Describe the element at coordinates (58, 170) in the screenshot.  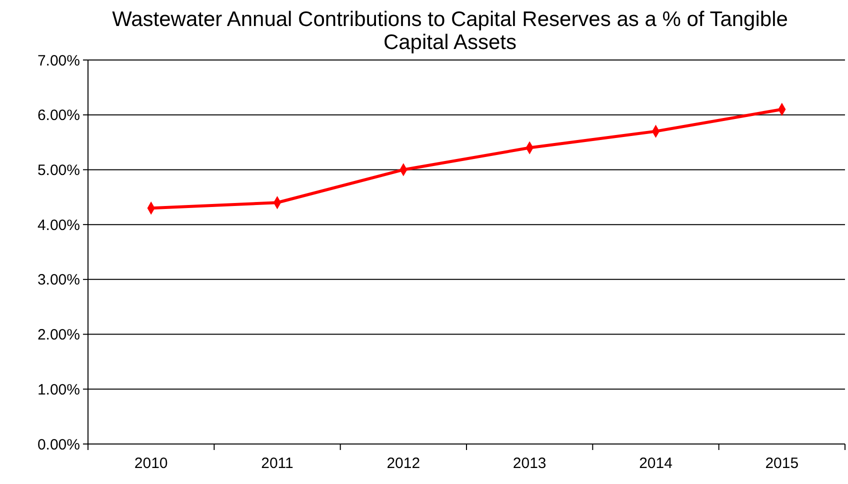
I see `y-tick-label: 5.00%` at that location.